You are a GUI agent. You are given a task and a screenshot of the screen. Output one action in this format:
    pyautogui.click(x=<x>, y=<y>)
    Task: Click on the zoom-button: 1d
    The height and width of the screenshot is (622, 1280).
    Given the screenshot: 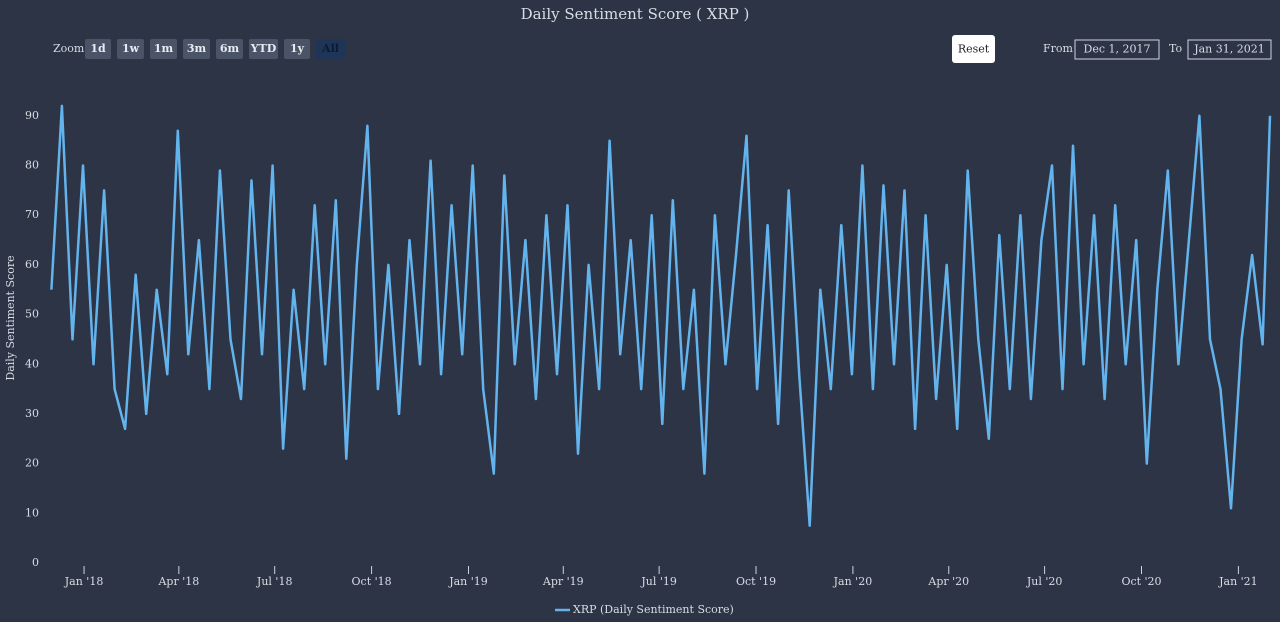 What is the action you would take?
    pyautogui.click(x=98, y=49)
    